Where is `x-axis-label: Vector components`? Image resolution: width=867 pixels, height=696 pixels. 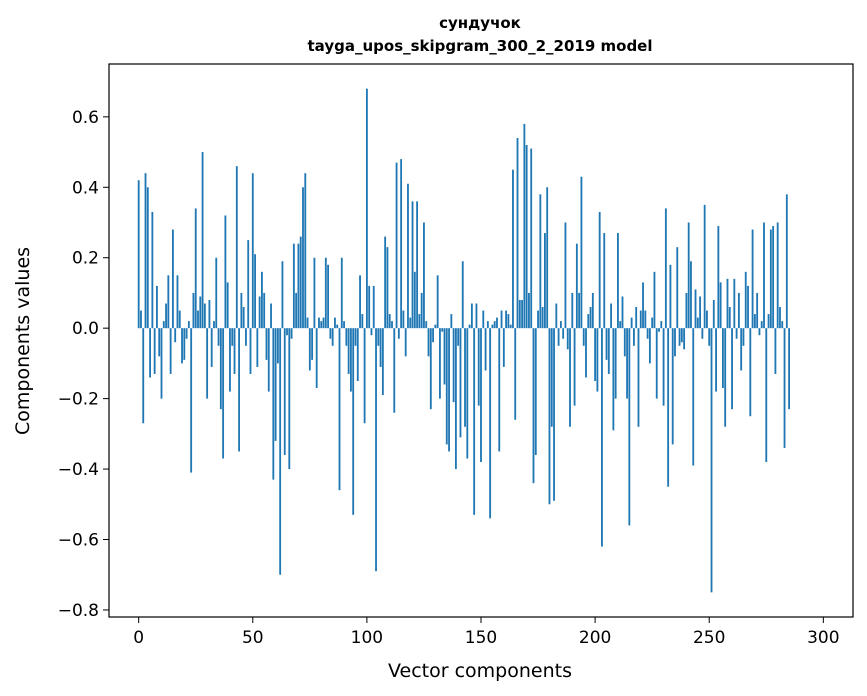
x-axis-label: Vector components is located at coordinates (480, 671).